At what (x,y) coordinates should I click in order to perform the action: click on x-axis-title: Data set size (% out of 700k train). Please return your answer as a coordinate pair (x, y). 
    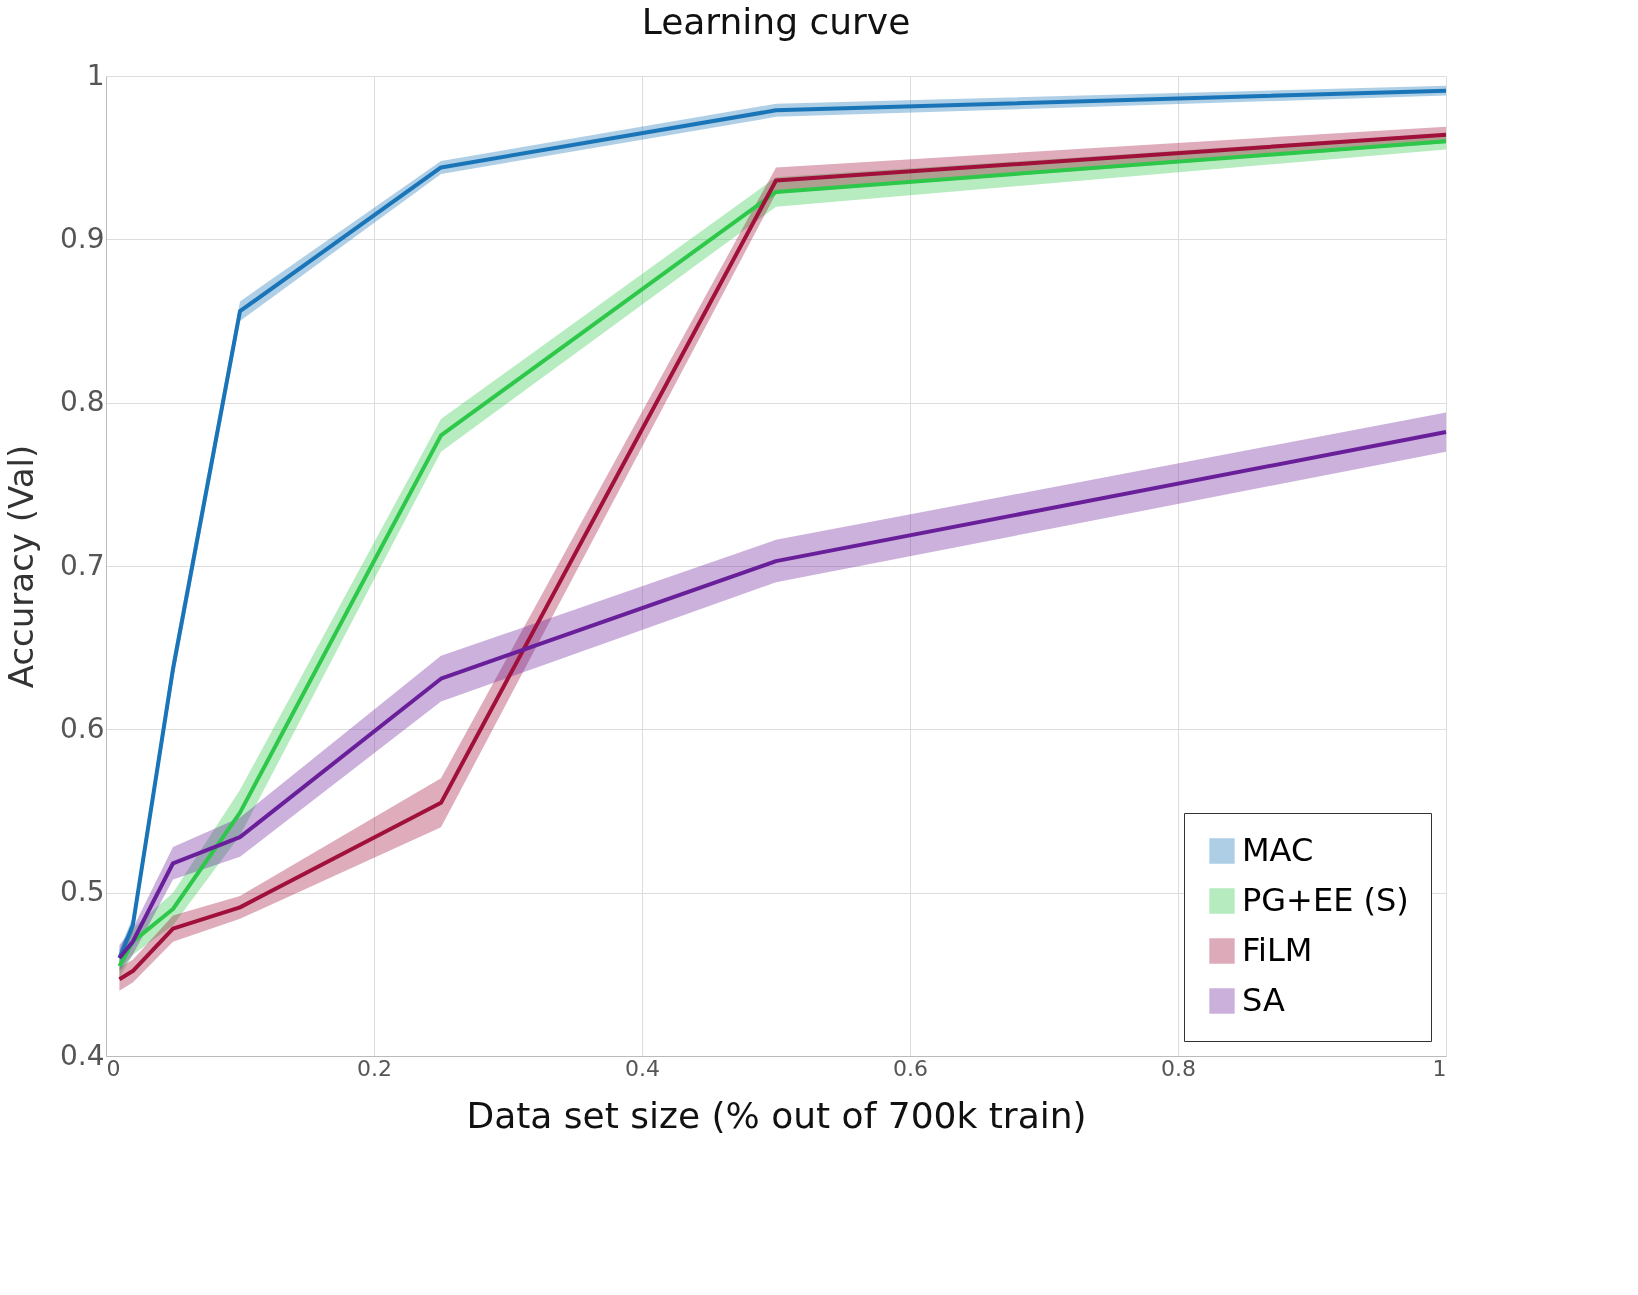
    Looking at the image, I should click on (776, 1115).